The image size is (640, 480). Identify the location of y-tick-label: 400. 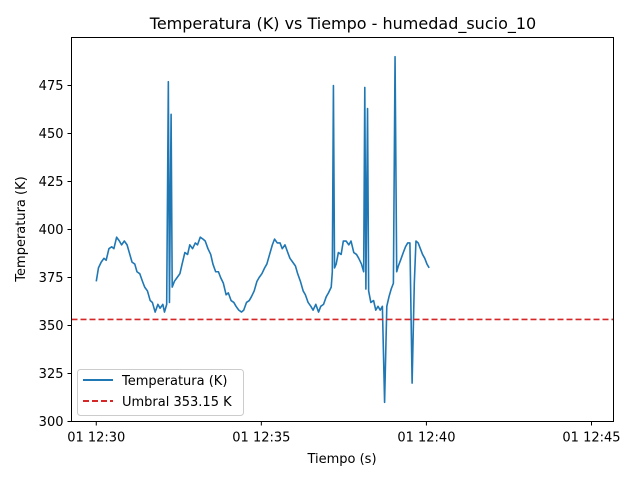
(51, 230).